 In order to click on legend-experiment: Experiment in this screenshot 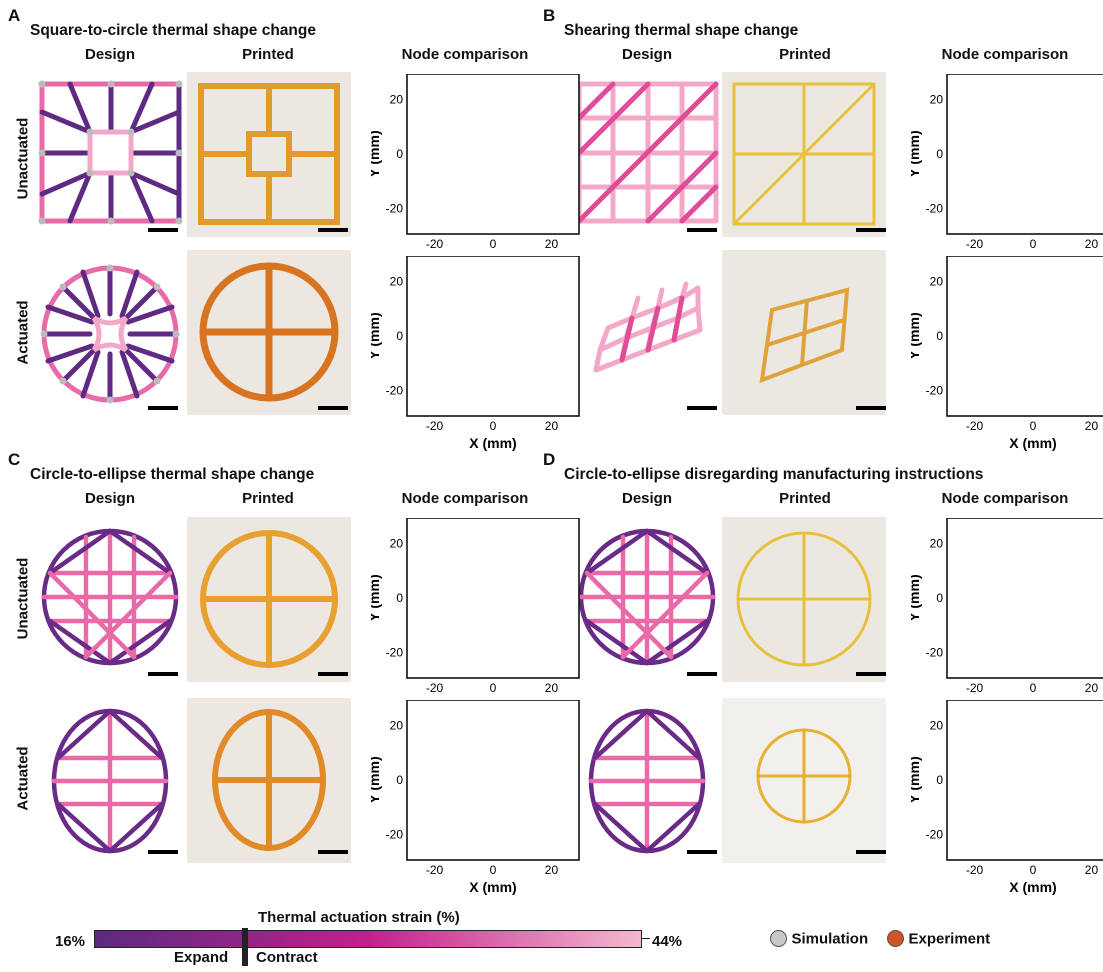, I will do `click(949, 939)`.